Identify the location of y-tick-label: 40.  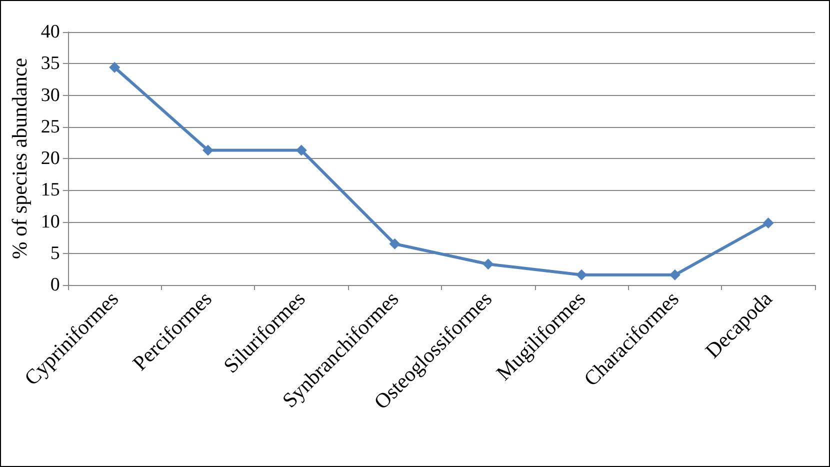
(50, 32).